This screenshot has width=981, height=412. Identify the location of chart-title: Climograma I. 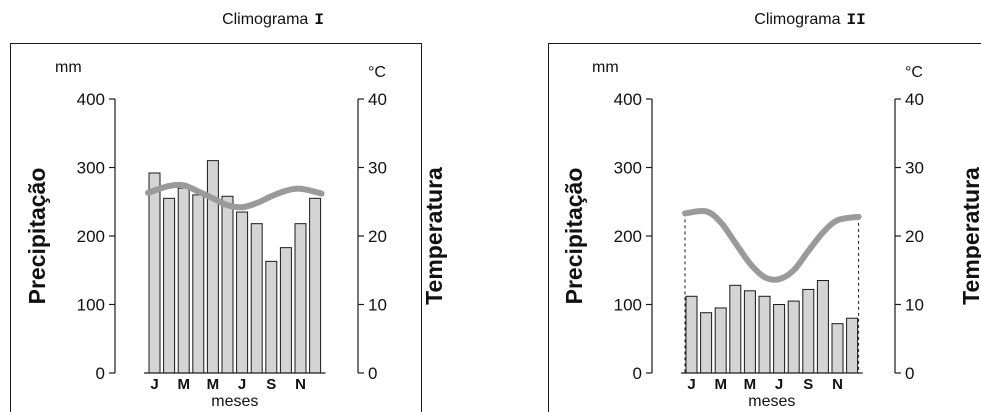
(273, 20).